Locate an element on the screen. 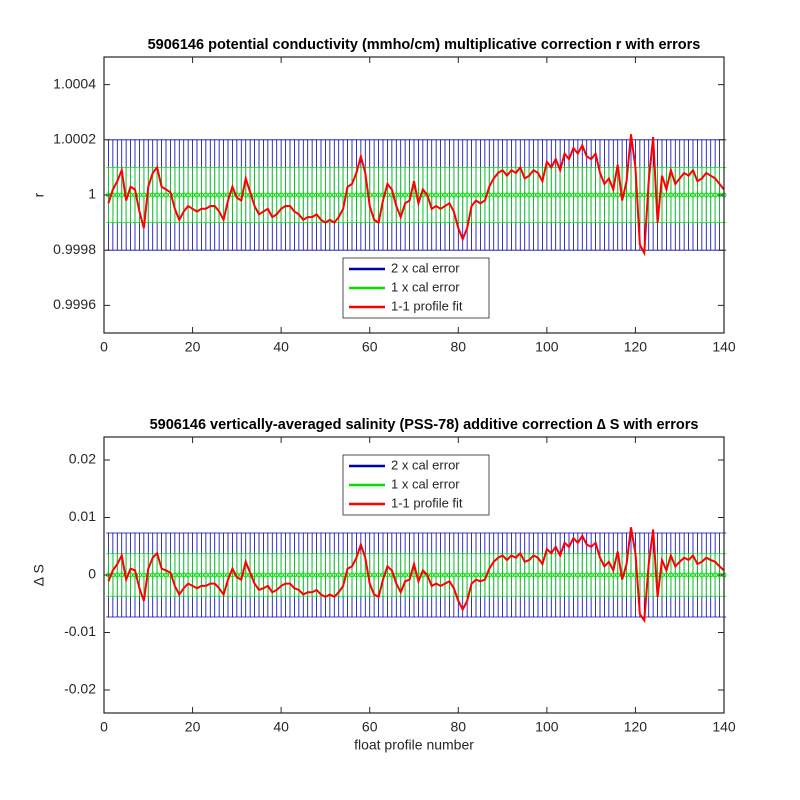 The width and height of the screenshot is (800, 800). y-tick-label: -0.01 is located at coordinates (80, 631).